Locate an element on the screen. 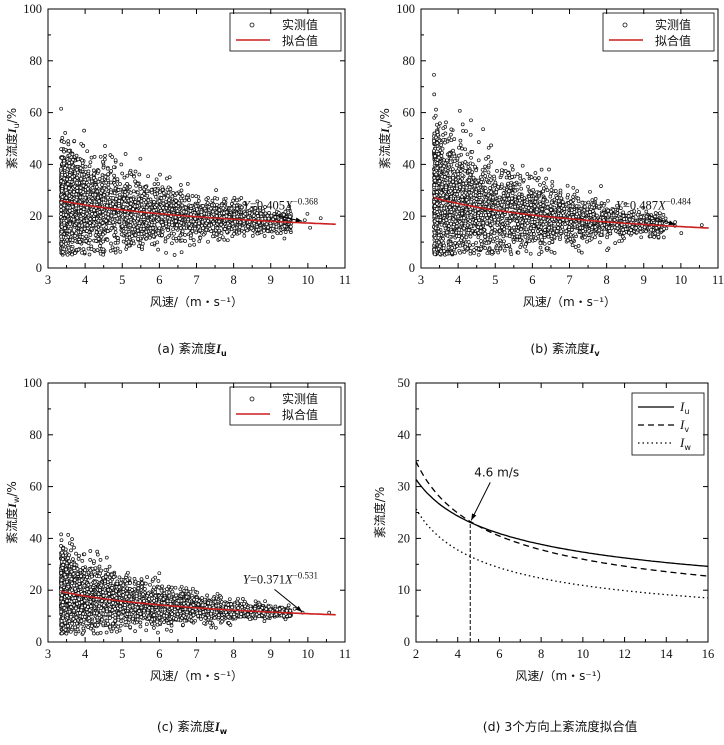 This screenshot has width=724, height=745. y-tick-label: 80 is located at coordinates (36, 61).